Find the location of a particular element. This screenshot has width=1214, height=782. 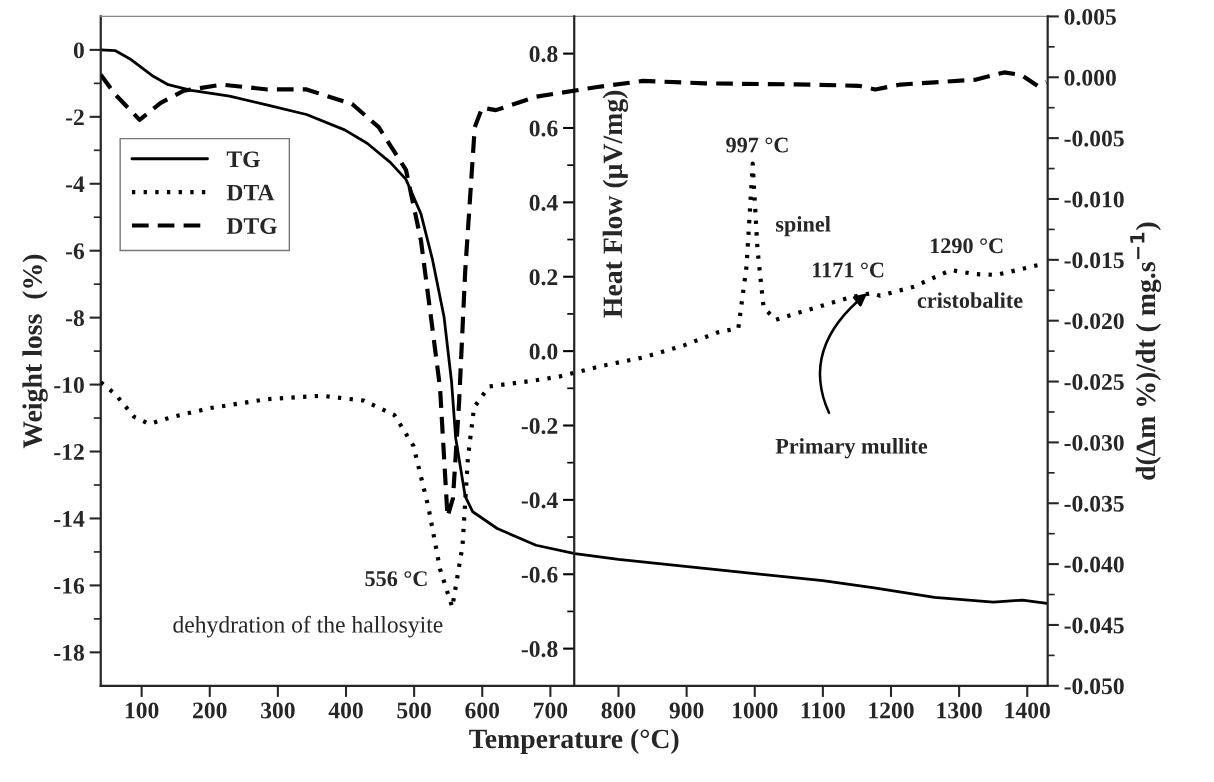

x-tick-label: 100 is located at coordinates (142, 710).